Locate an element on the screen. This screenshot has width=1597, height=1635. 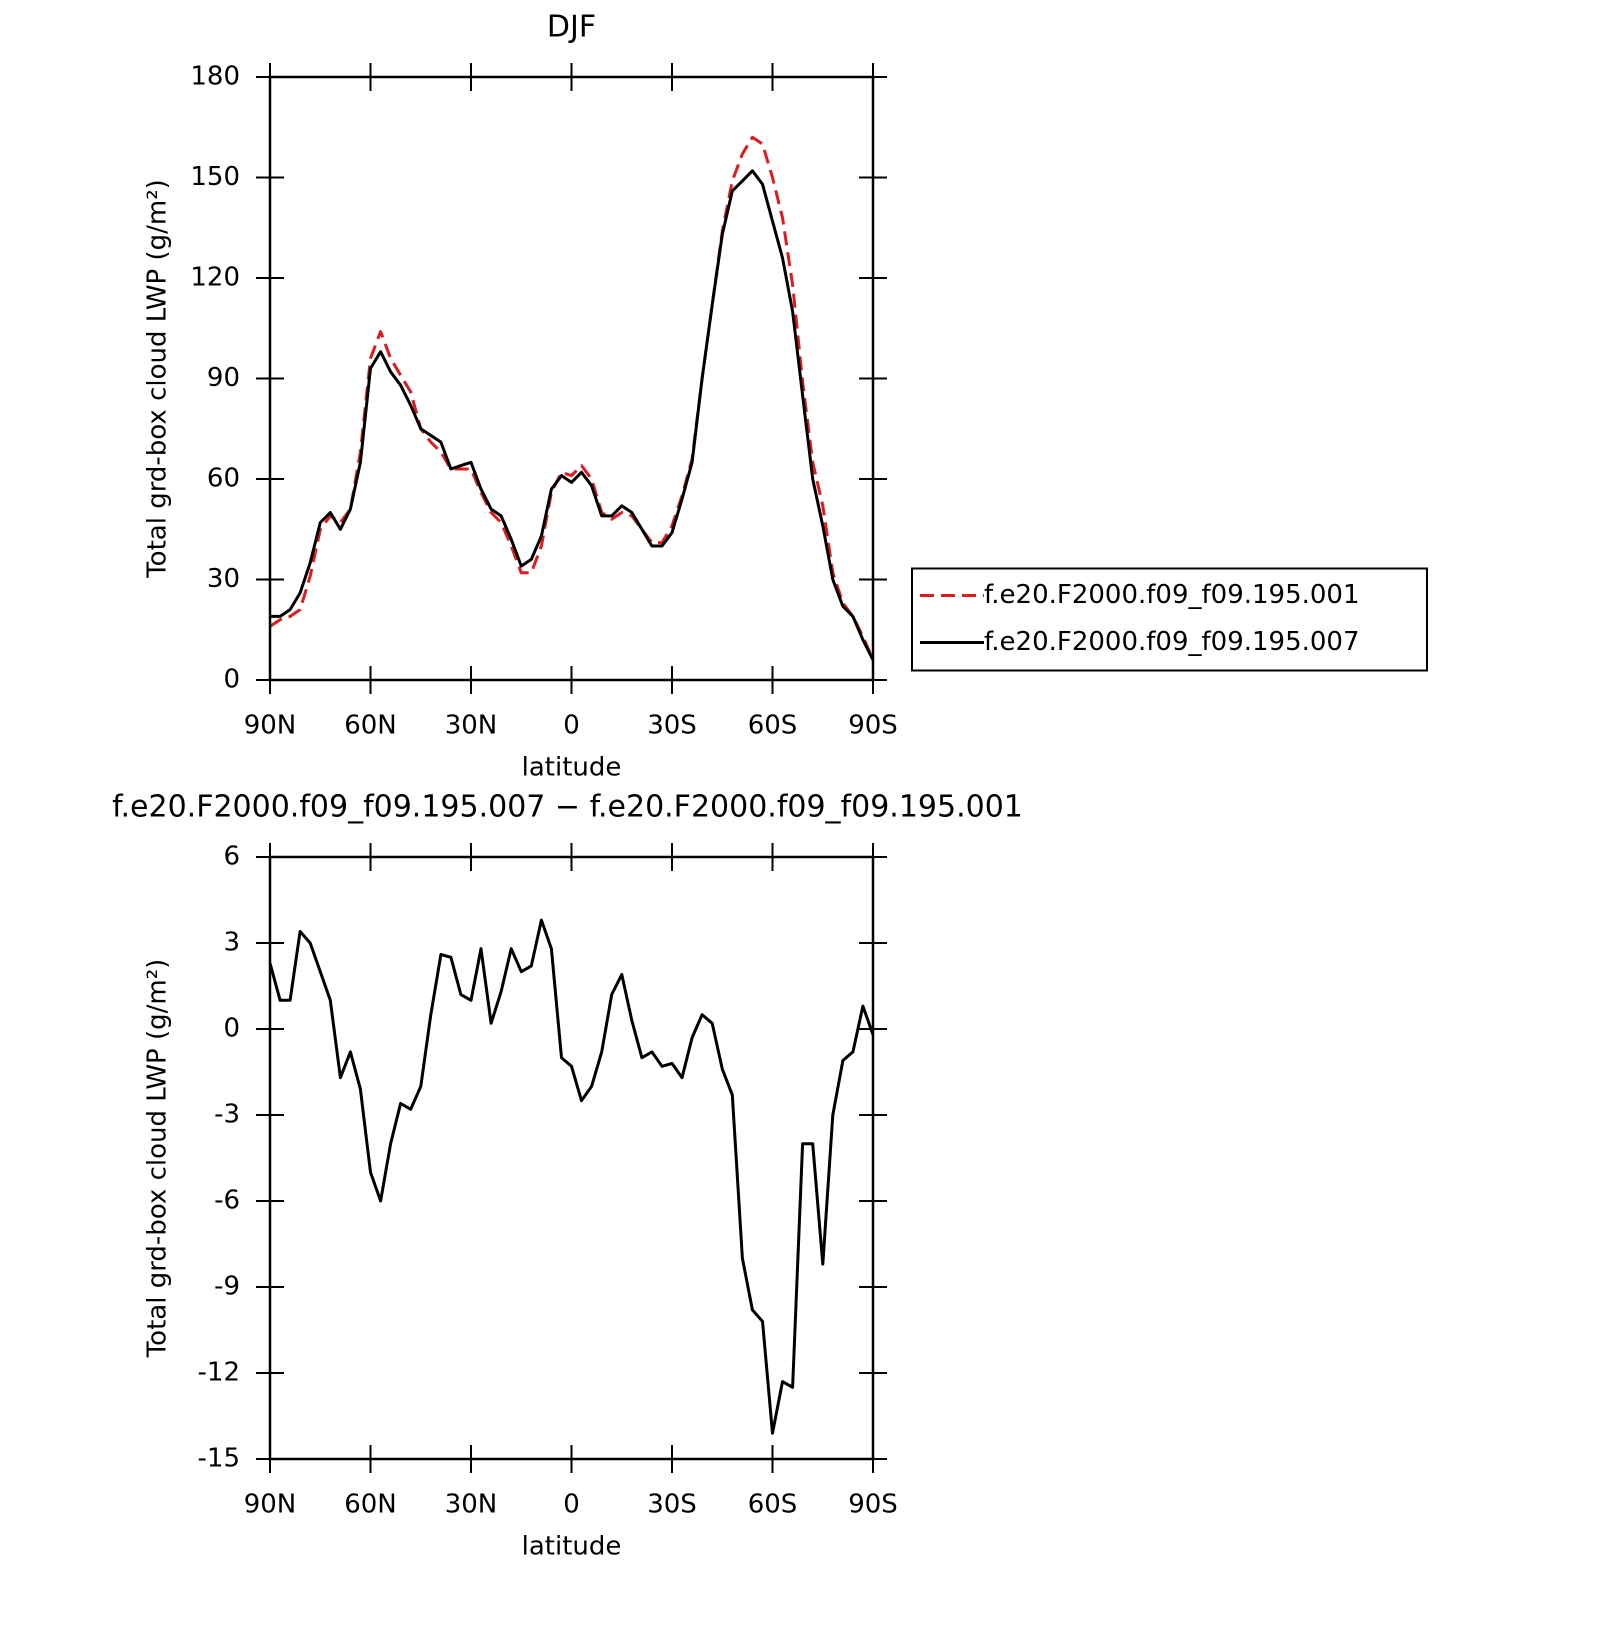
y-tick-label: -12 is located at coordinates (219, 1373).